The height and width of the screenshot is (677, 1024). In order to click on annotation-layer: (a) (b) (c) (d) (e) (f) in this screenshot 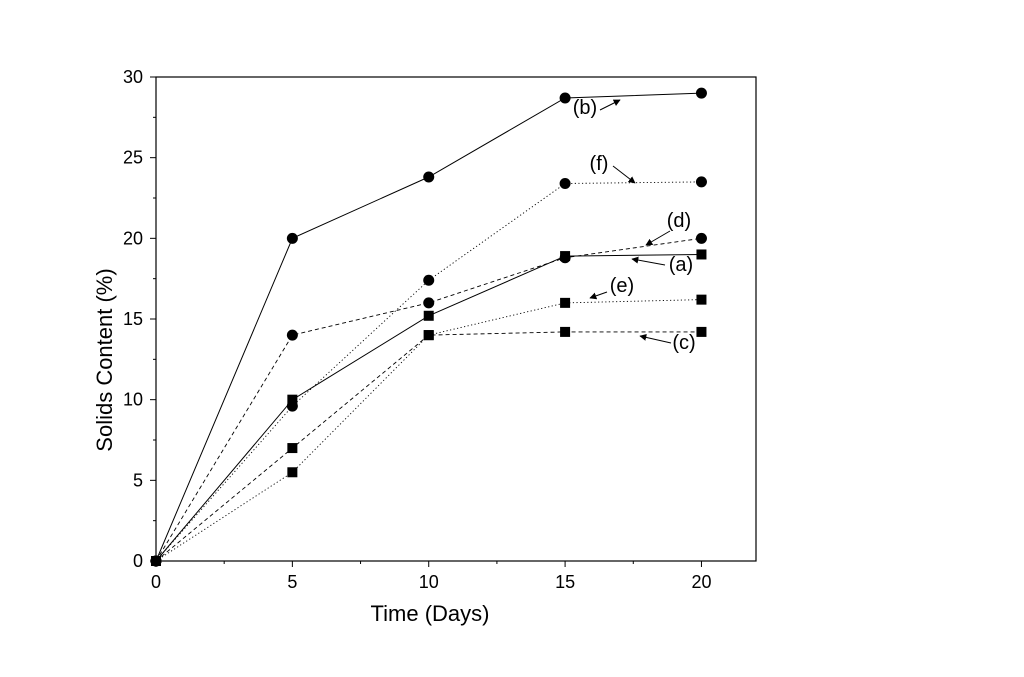, I will do `click(634, 225)`.